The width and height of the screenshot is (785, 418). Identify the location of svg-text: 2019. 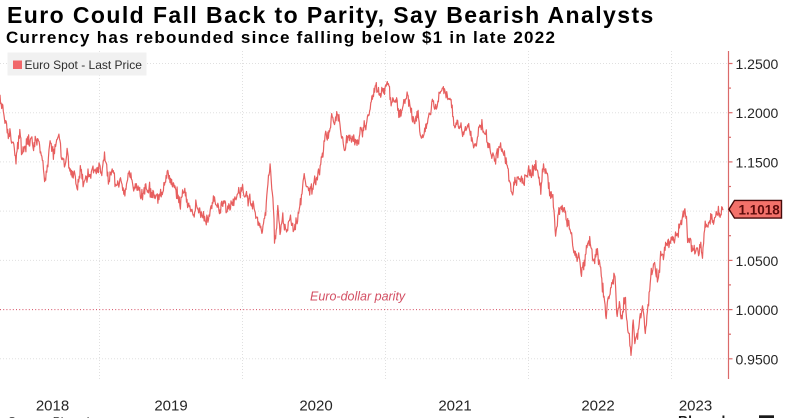
(170, 406).